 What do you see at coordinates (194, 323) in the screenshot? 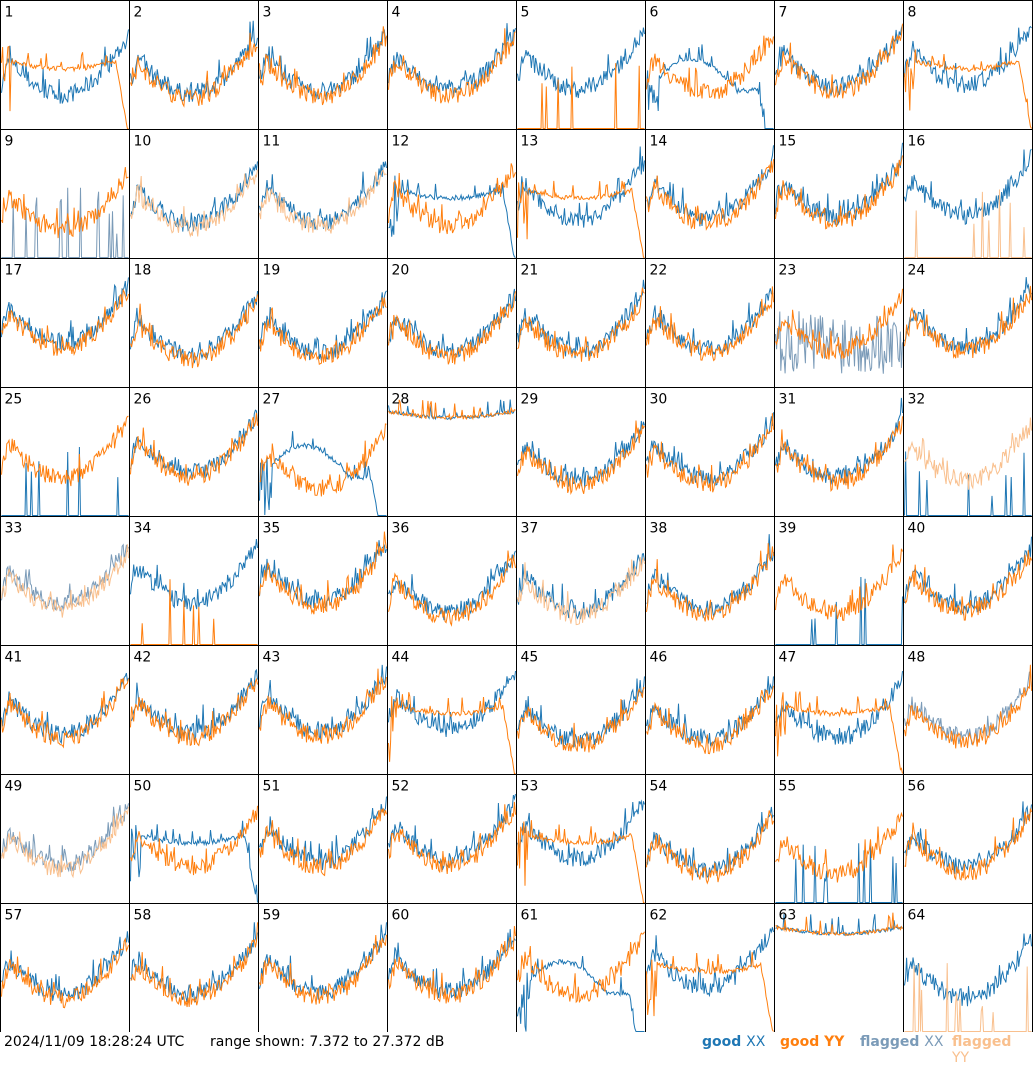
I see `panel-18: 18` at bounding box center [194, 323].